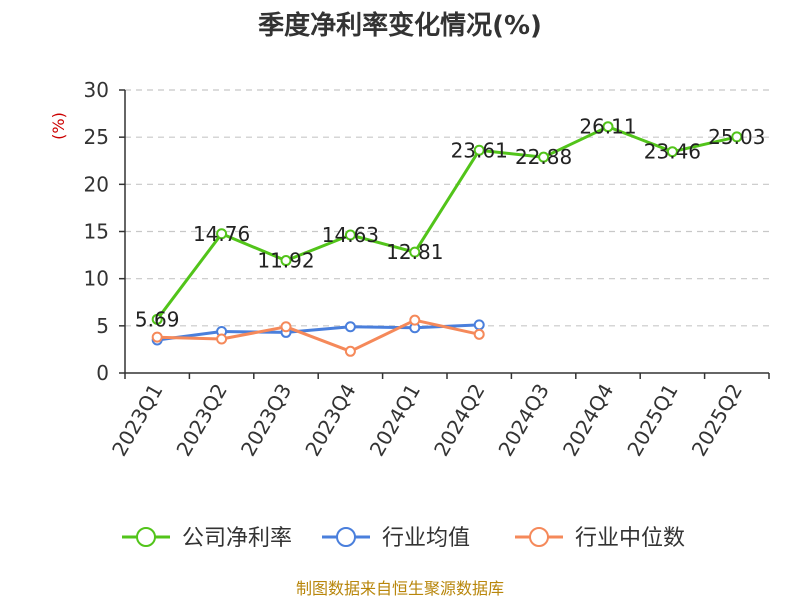 The image size is (800, 604). What do you see at coordinates (523, 420) in the screenshot?
I see `x-tick-label: 2024Q3` at bounding box center [523, 420].